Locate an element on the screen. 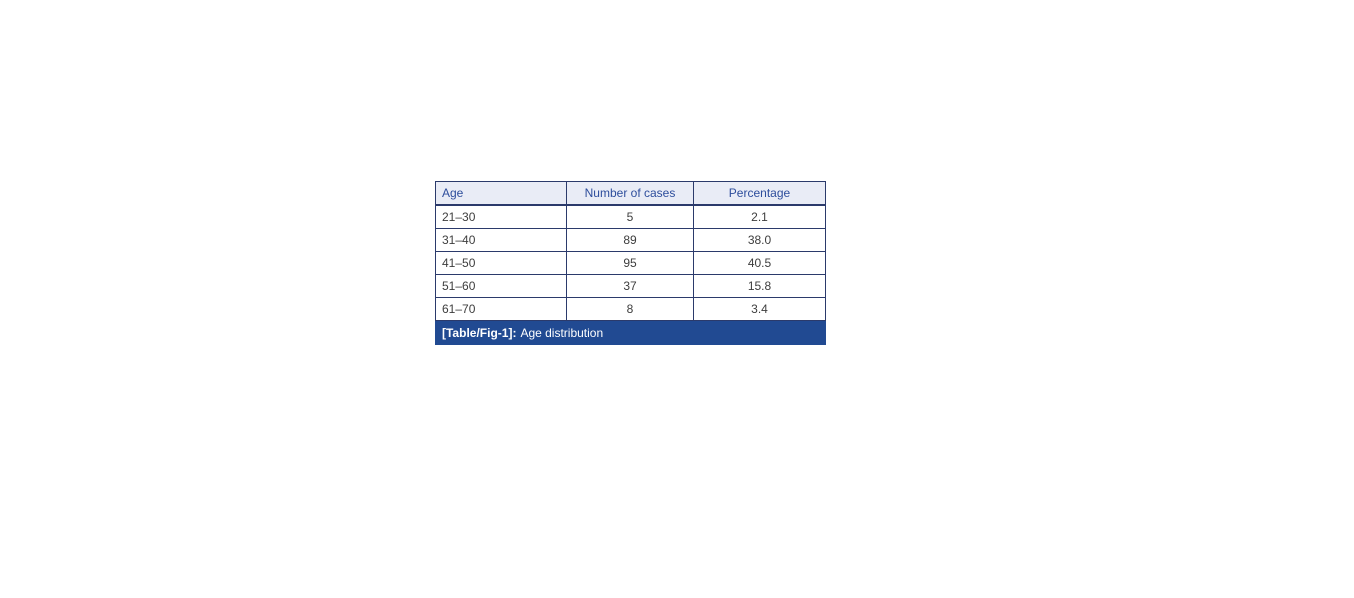 The height and width of the screenshot is (598, 1354). cases-cell: 95 is located at coordinates (630, 263).